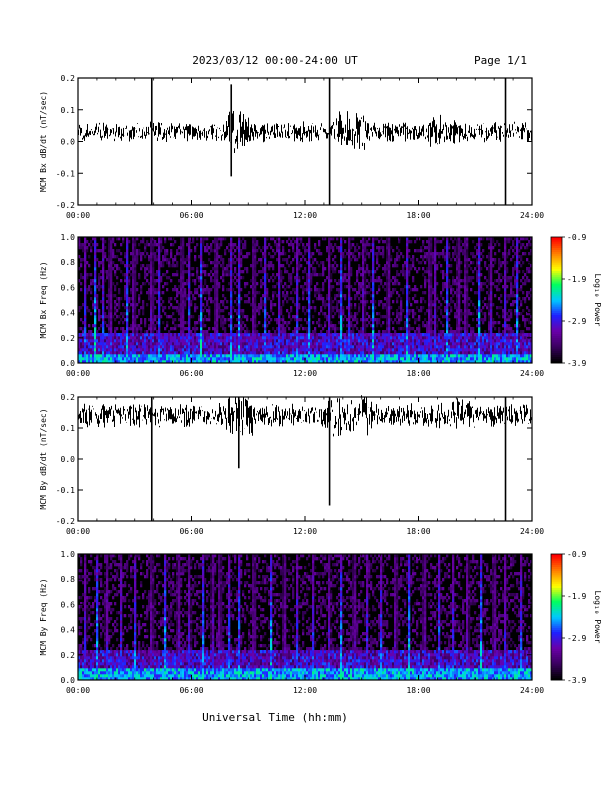  I want to click on y-axis-label: MCM Bx Freq (Hz), so click(43, 299).